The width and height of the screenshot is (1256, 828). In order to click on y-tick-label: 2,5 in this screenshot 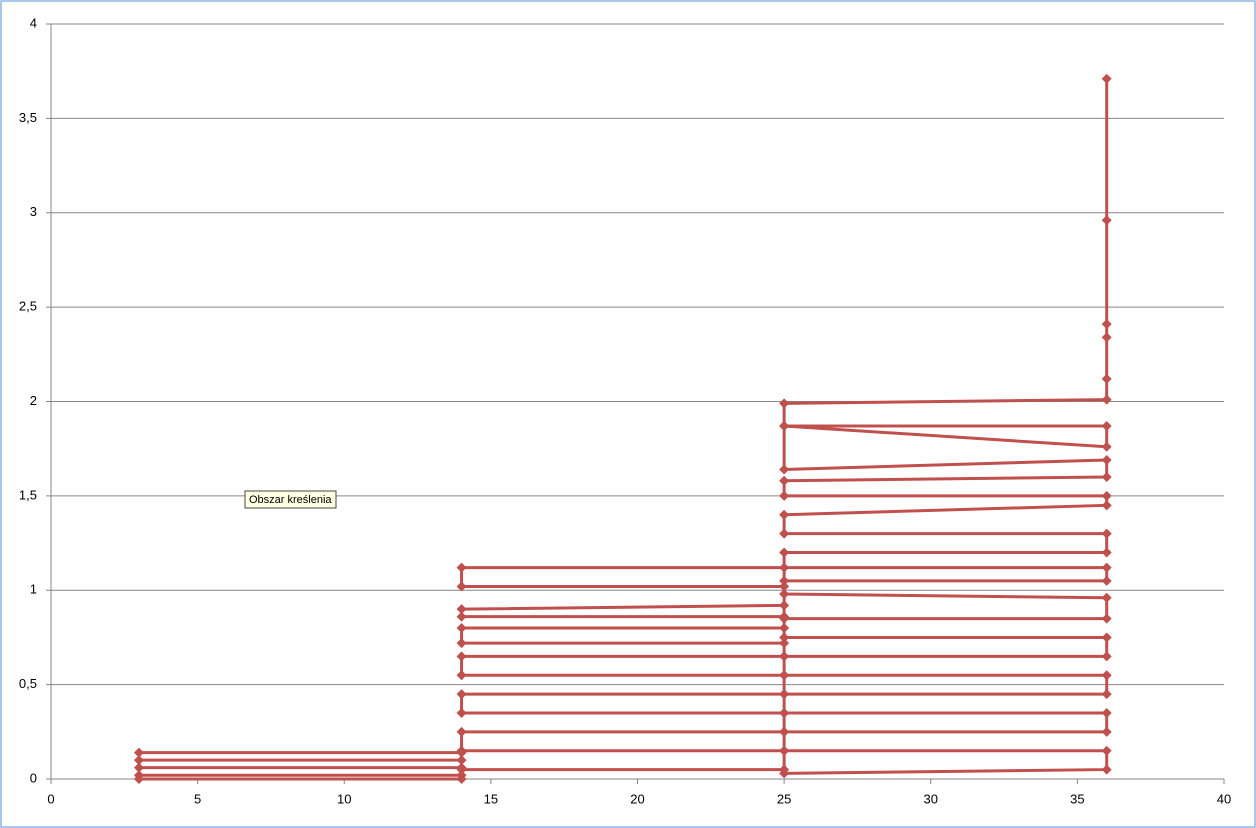, I will do `click(28, 306)`.